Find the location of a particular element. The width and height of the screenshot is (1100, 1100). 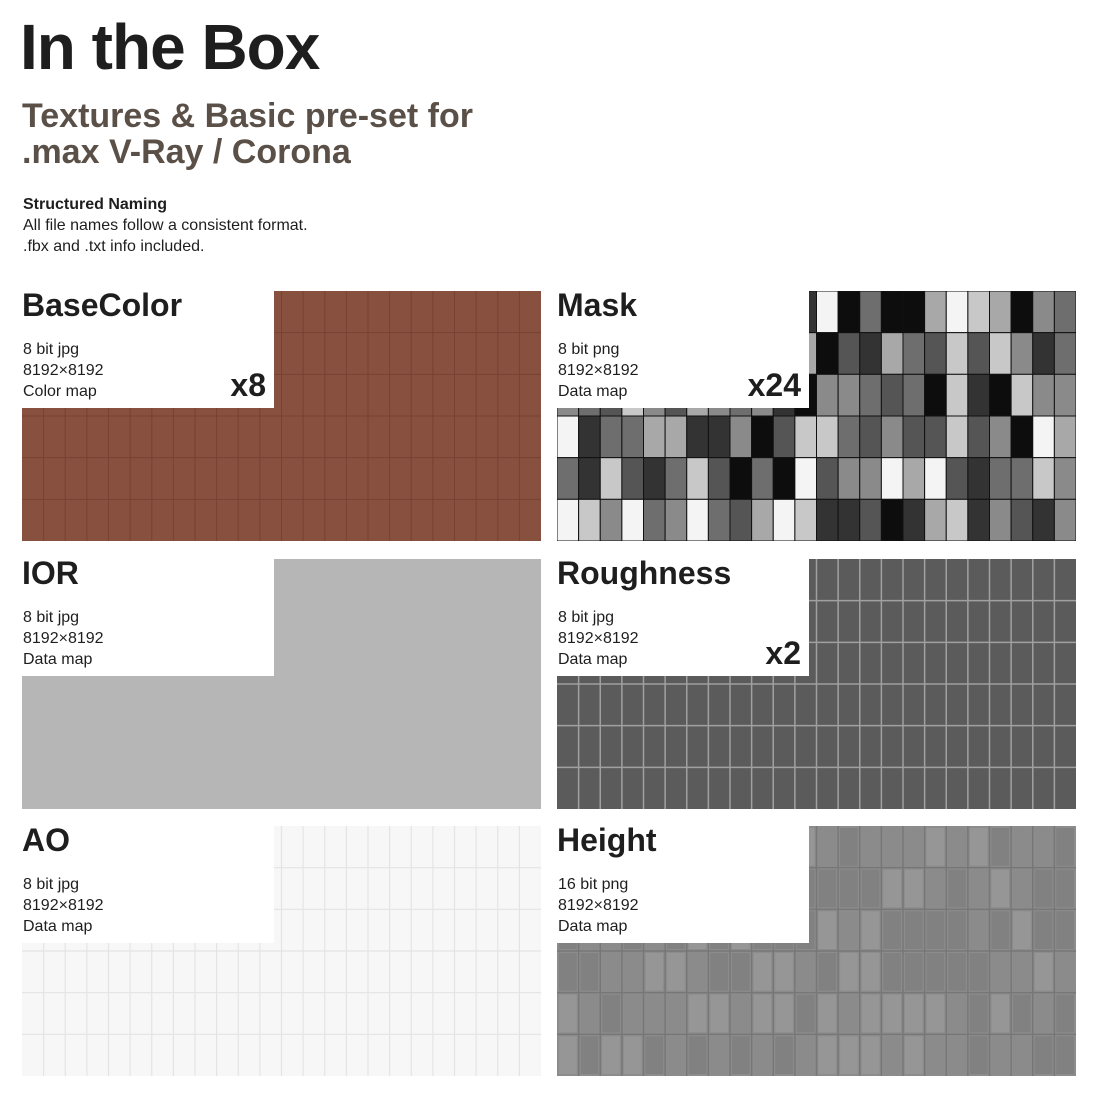

texture-card: Height 16 bit png 8192×8192 Data map is located at coordinates (816, 949).